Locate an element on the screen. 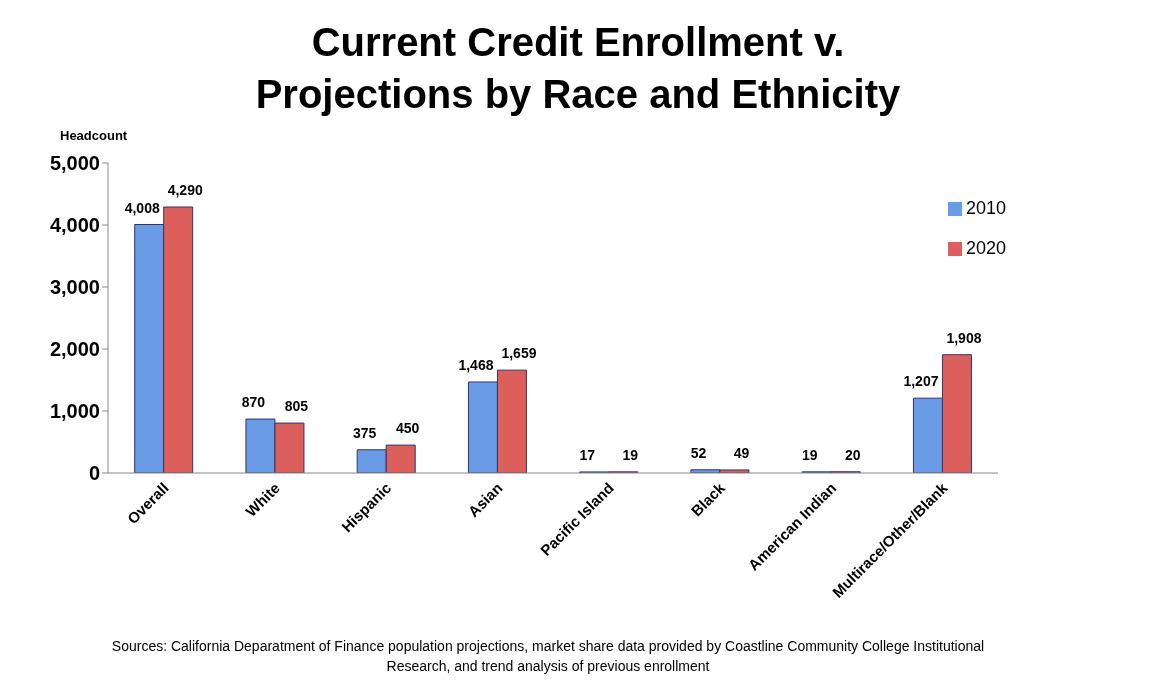  source-note: Sources: California Deparatment of Finance population projections, market share data provided by Coastline Community College Institutional Research, and trend analysis of previous enrollment is located at coordinates (548, 656).